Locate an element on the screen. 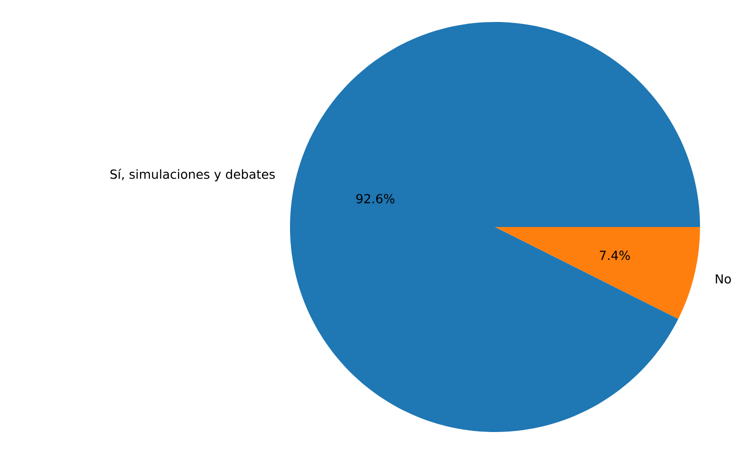 This screenshot has width=755, height=453. data-label: 92.6% is located at coordinates (375, 199).